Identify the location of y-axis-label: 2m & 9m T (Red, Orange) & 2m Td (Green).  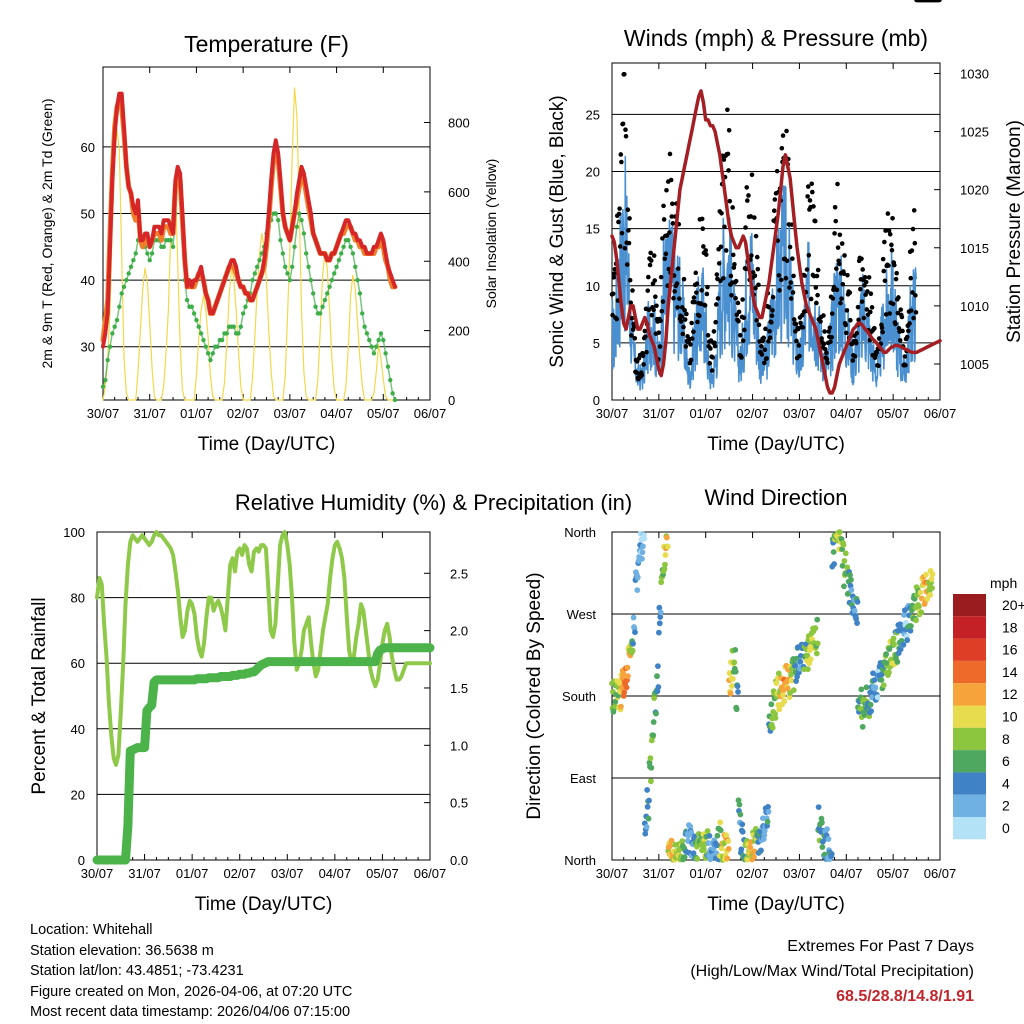
(47, 234).